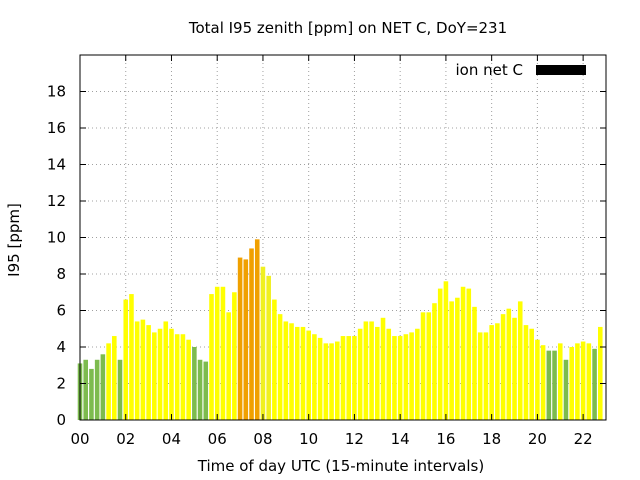 The width and height of the screenshot is (640, 480). Describe the element at coordinates (561, 70) in the screenshot. I see `legend-swatch` at that location.